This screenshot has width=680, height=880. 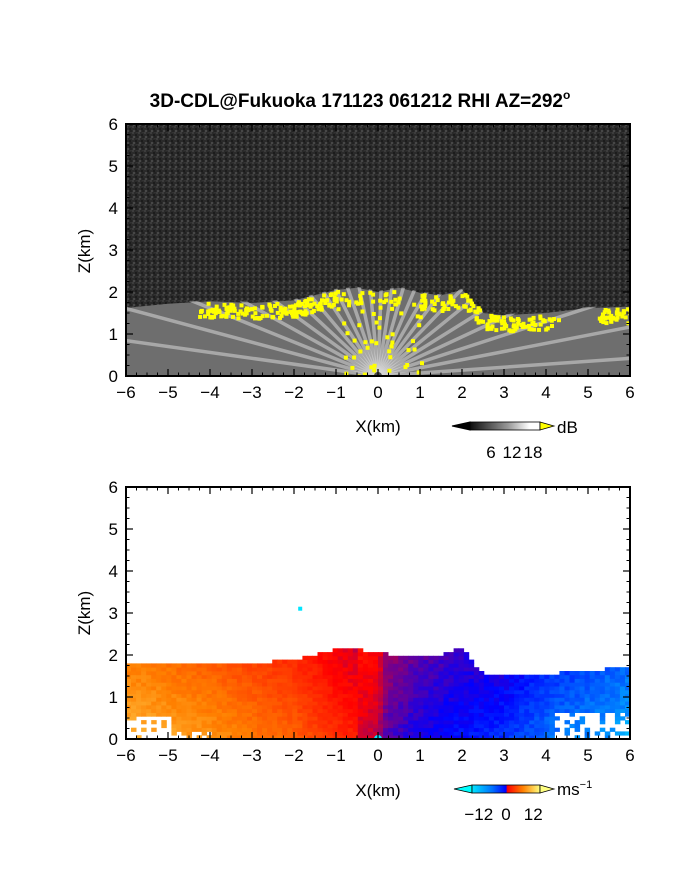 What do you see at coordinates (167, 755) in the screenshot?
I see `x-tick-label: −5` at bounding box center [167, 755].